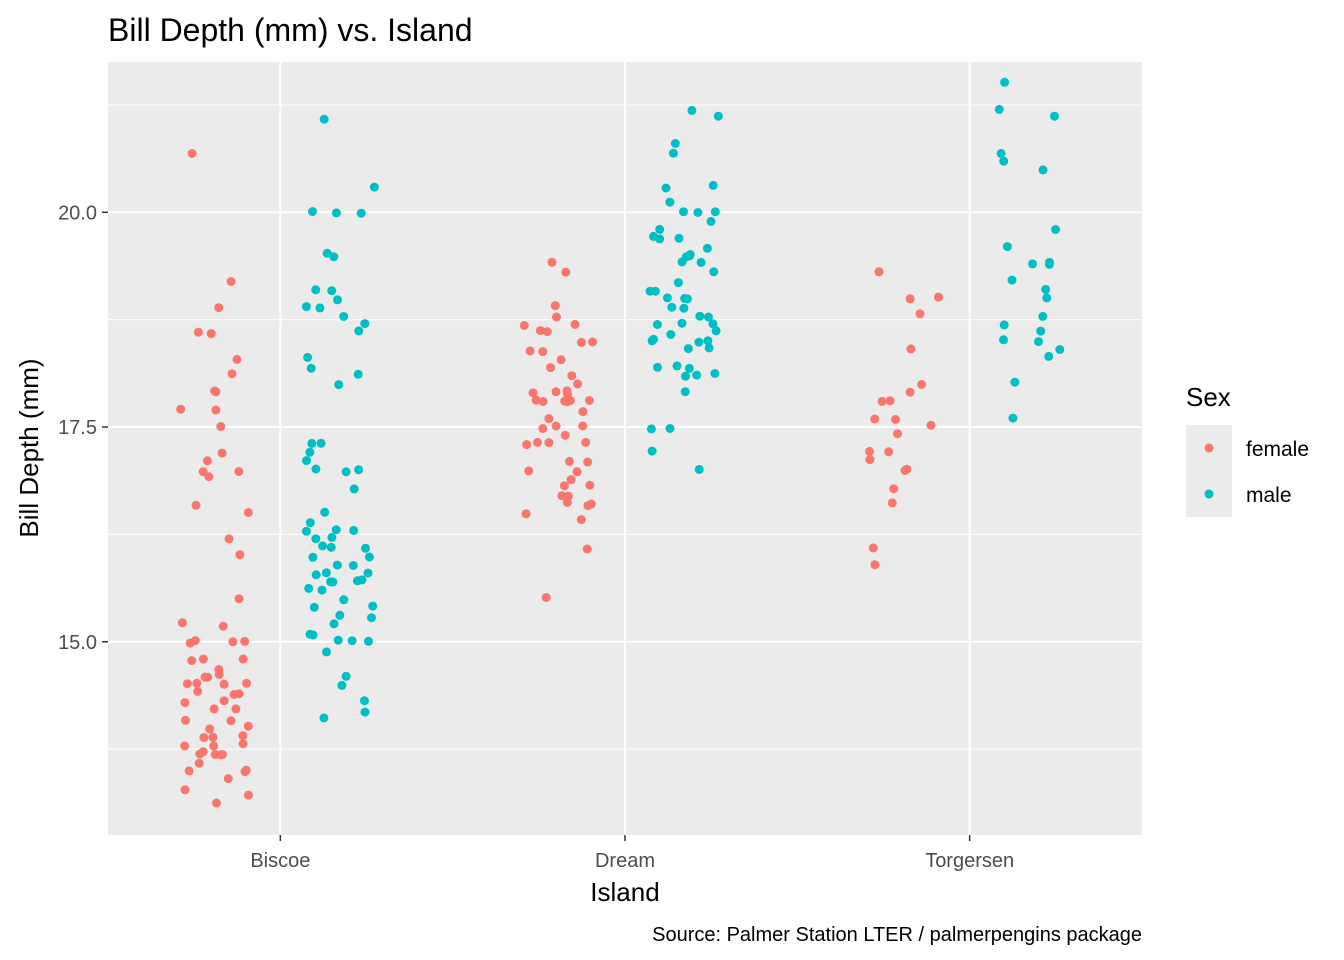 This screenshot has width=1344, height=960. Describe the element at coordinates (29, 447) in the screenshot. I see `y-axis-title: Bill Depth (mm)` at that location.